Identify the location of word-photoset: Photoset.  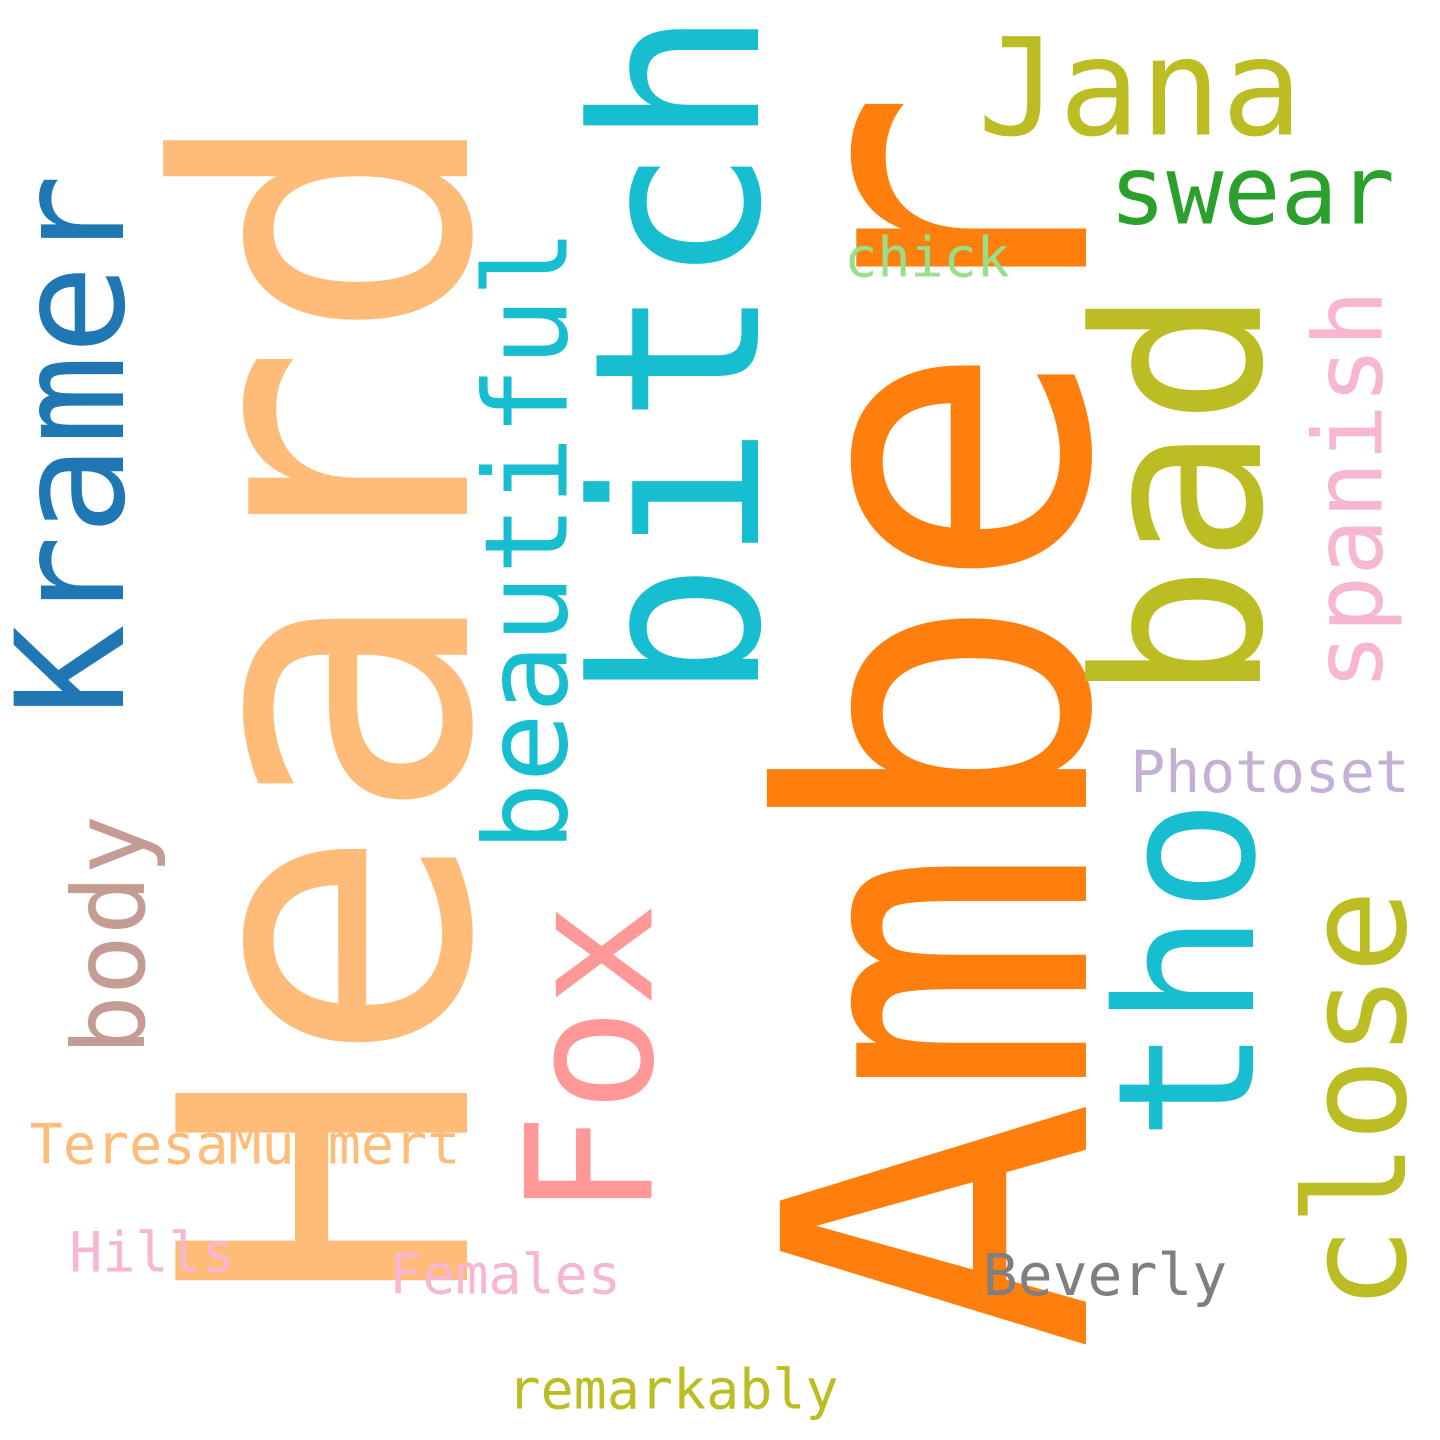
(1270, 772).